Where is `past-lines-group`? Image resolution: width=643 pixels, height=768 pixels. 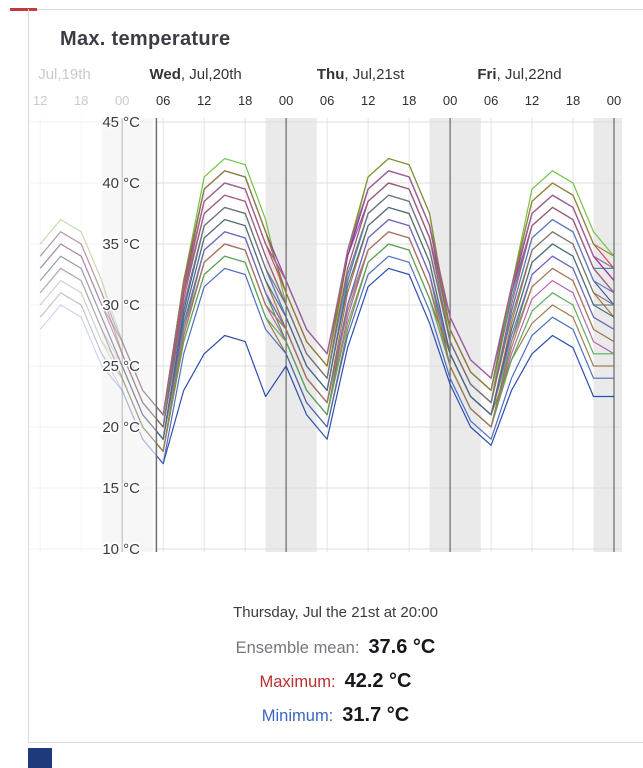
past-lines-group is located at coordinates (98, 337).